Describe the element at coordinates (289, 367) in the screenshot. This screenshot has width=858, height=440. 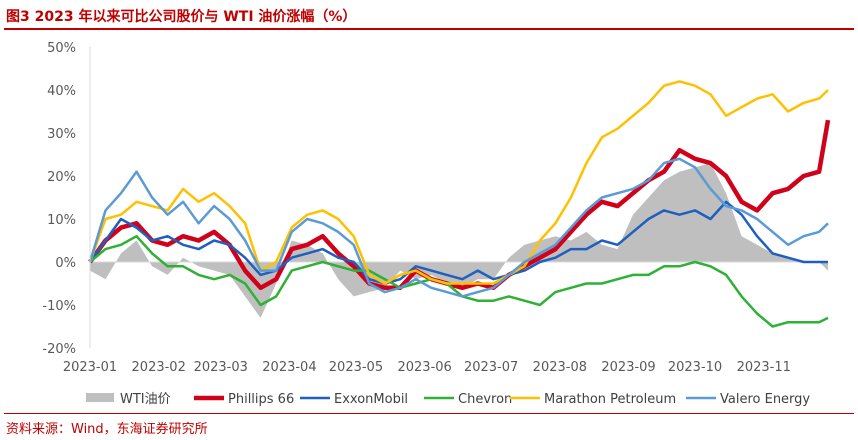
I see `x-tick-label: 2023-04` at that location.